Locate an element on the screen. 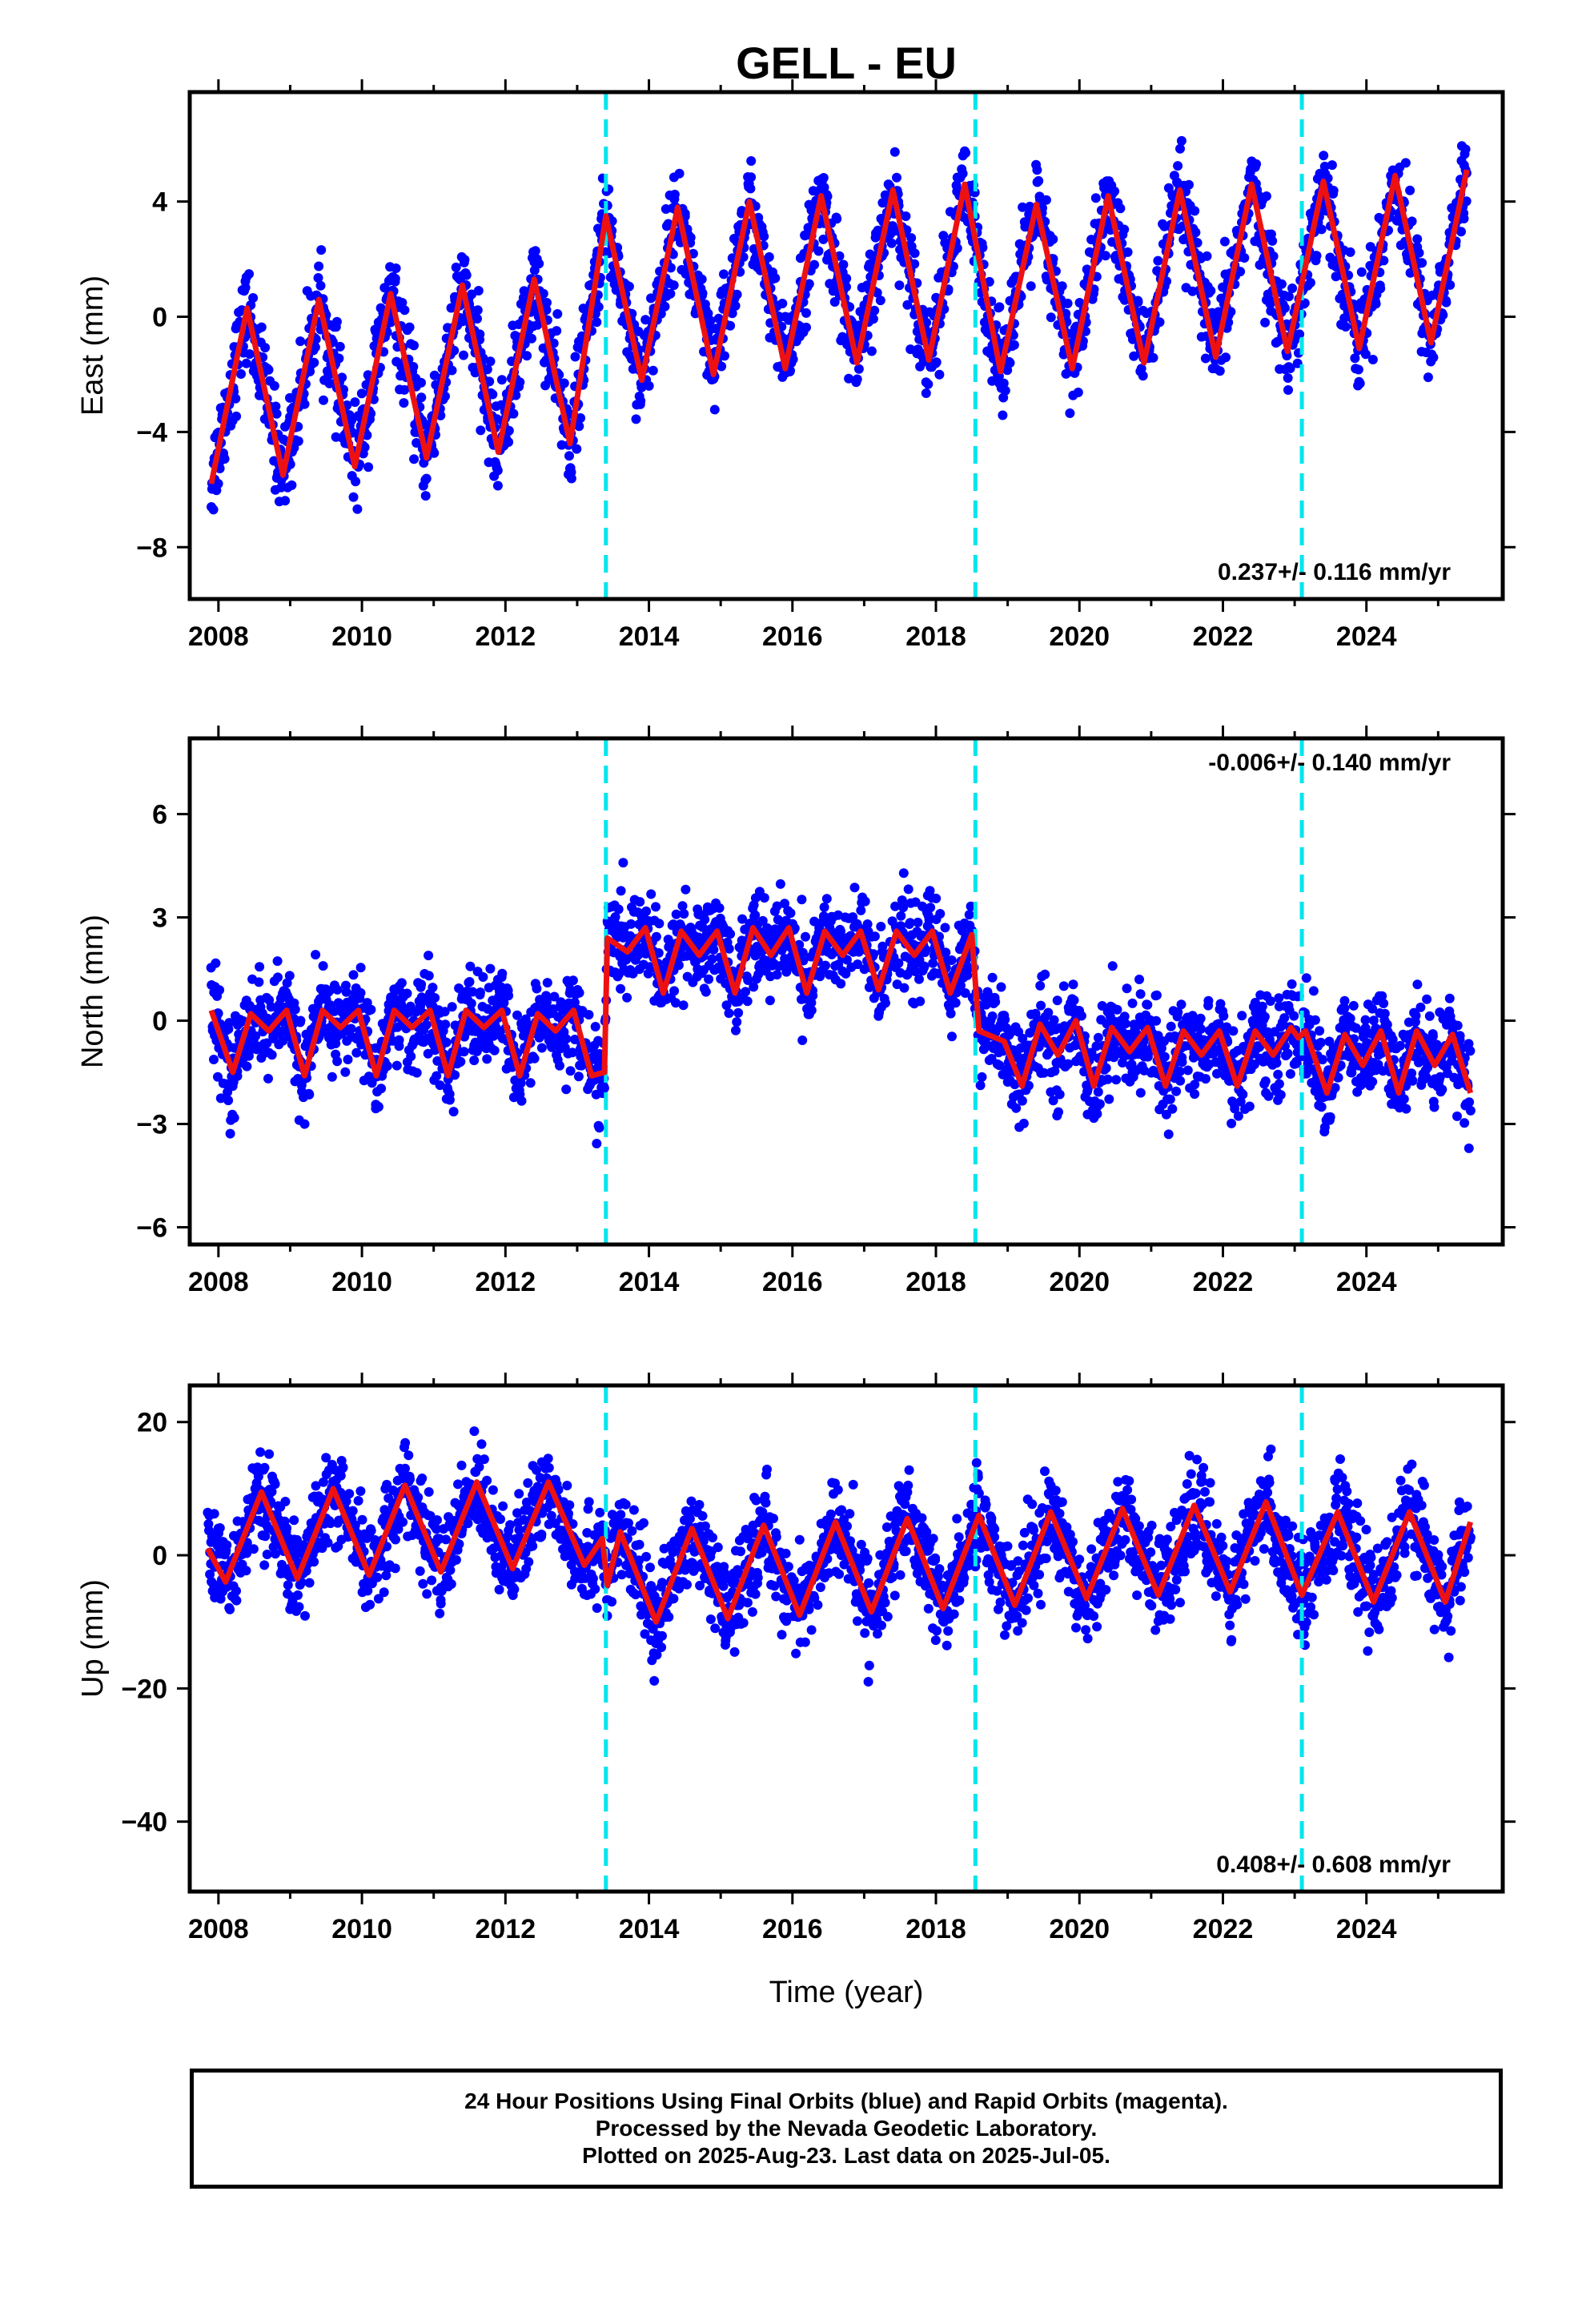  figure-title: GELL - EU is located at coordinates (847, 63).